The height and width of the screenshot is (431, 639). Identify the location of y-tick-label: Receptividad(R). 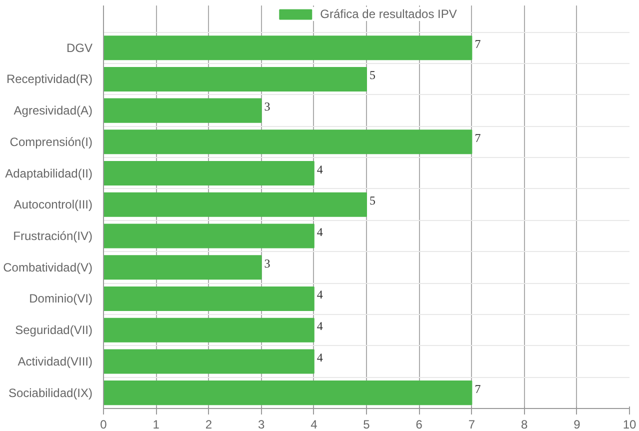
(49, 79).